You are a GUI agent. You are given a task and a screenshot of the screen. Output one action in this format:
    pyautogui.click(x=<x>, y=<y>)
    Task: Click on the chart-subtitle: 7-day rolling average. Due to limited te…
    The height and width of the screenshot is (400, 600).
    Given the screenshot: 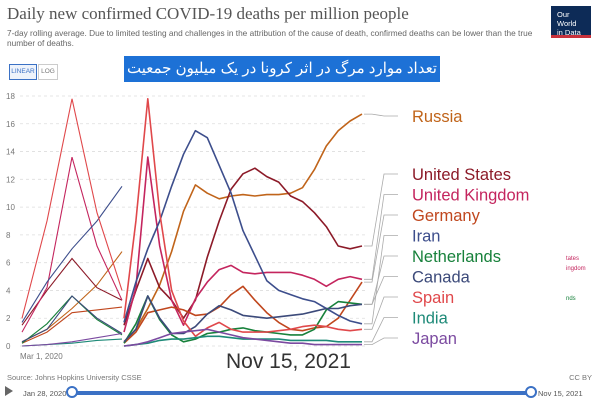 What is the action you would take?
    pyautogui.click(x=270, y=38)
    